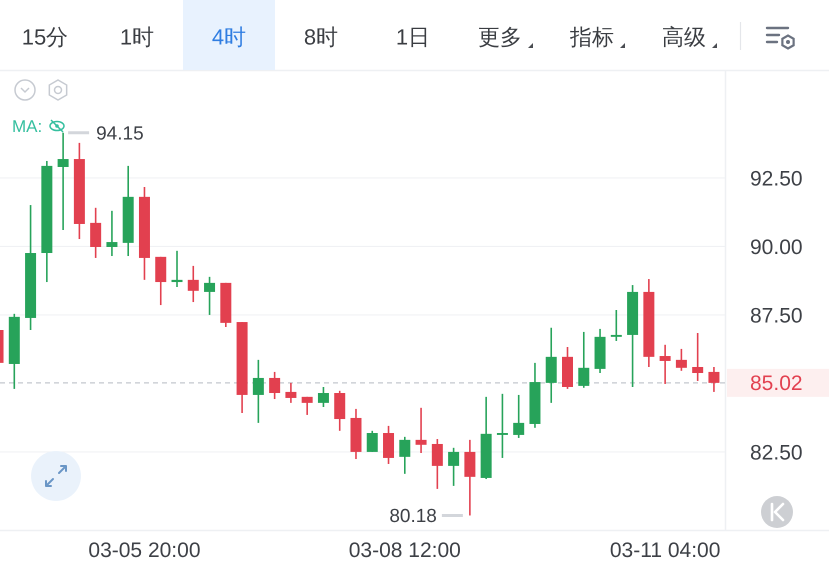 Image resolution: width=829 pixels, height=566 pixels. I want to click on tab-label: 指标, so click(592, 37).